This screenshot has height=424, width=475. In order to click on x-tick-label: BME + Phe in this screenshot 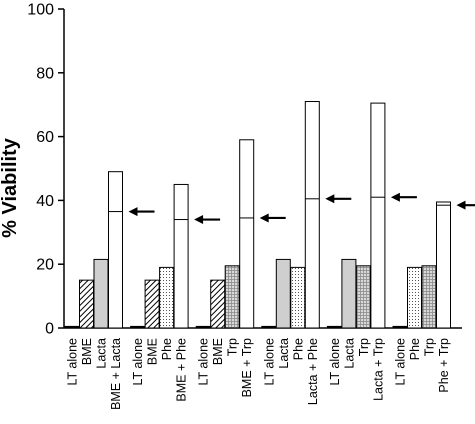, I will do `click(182, 370)`.